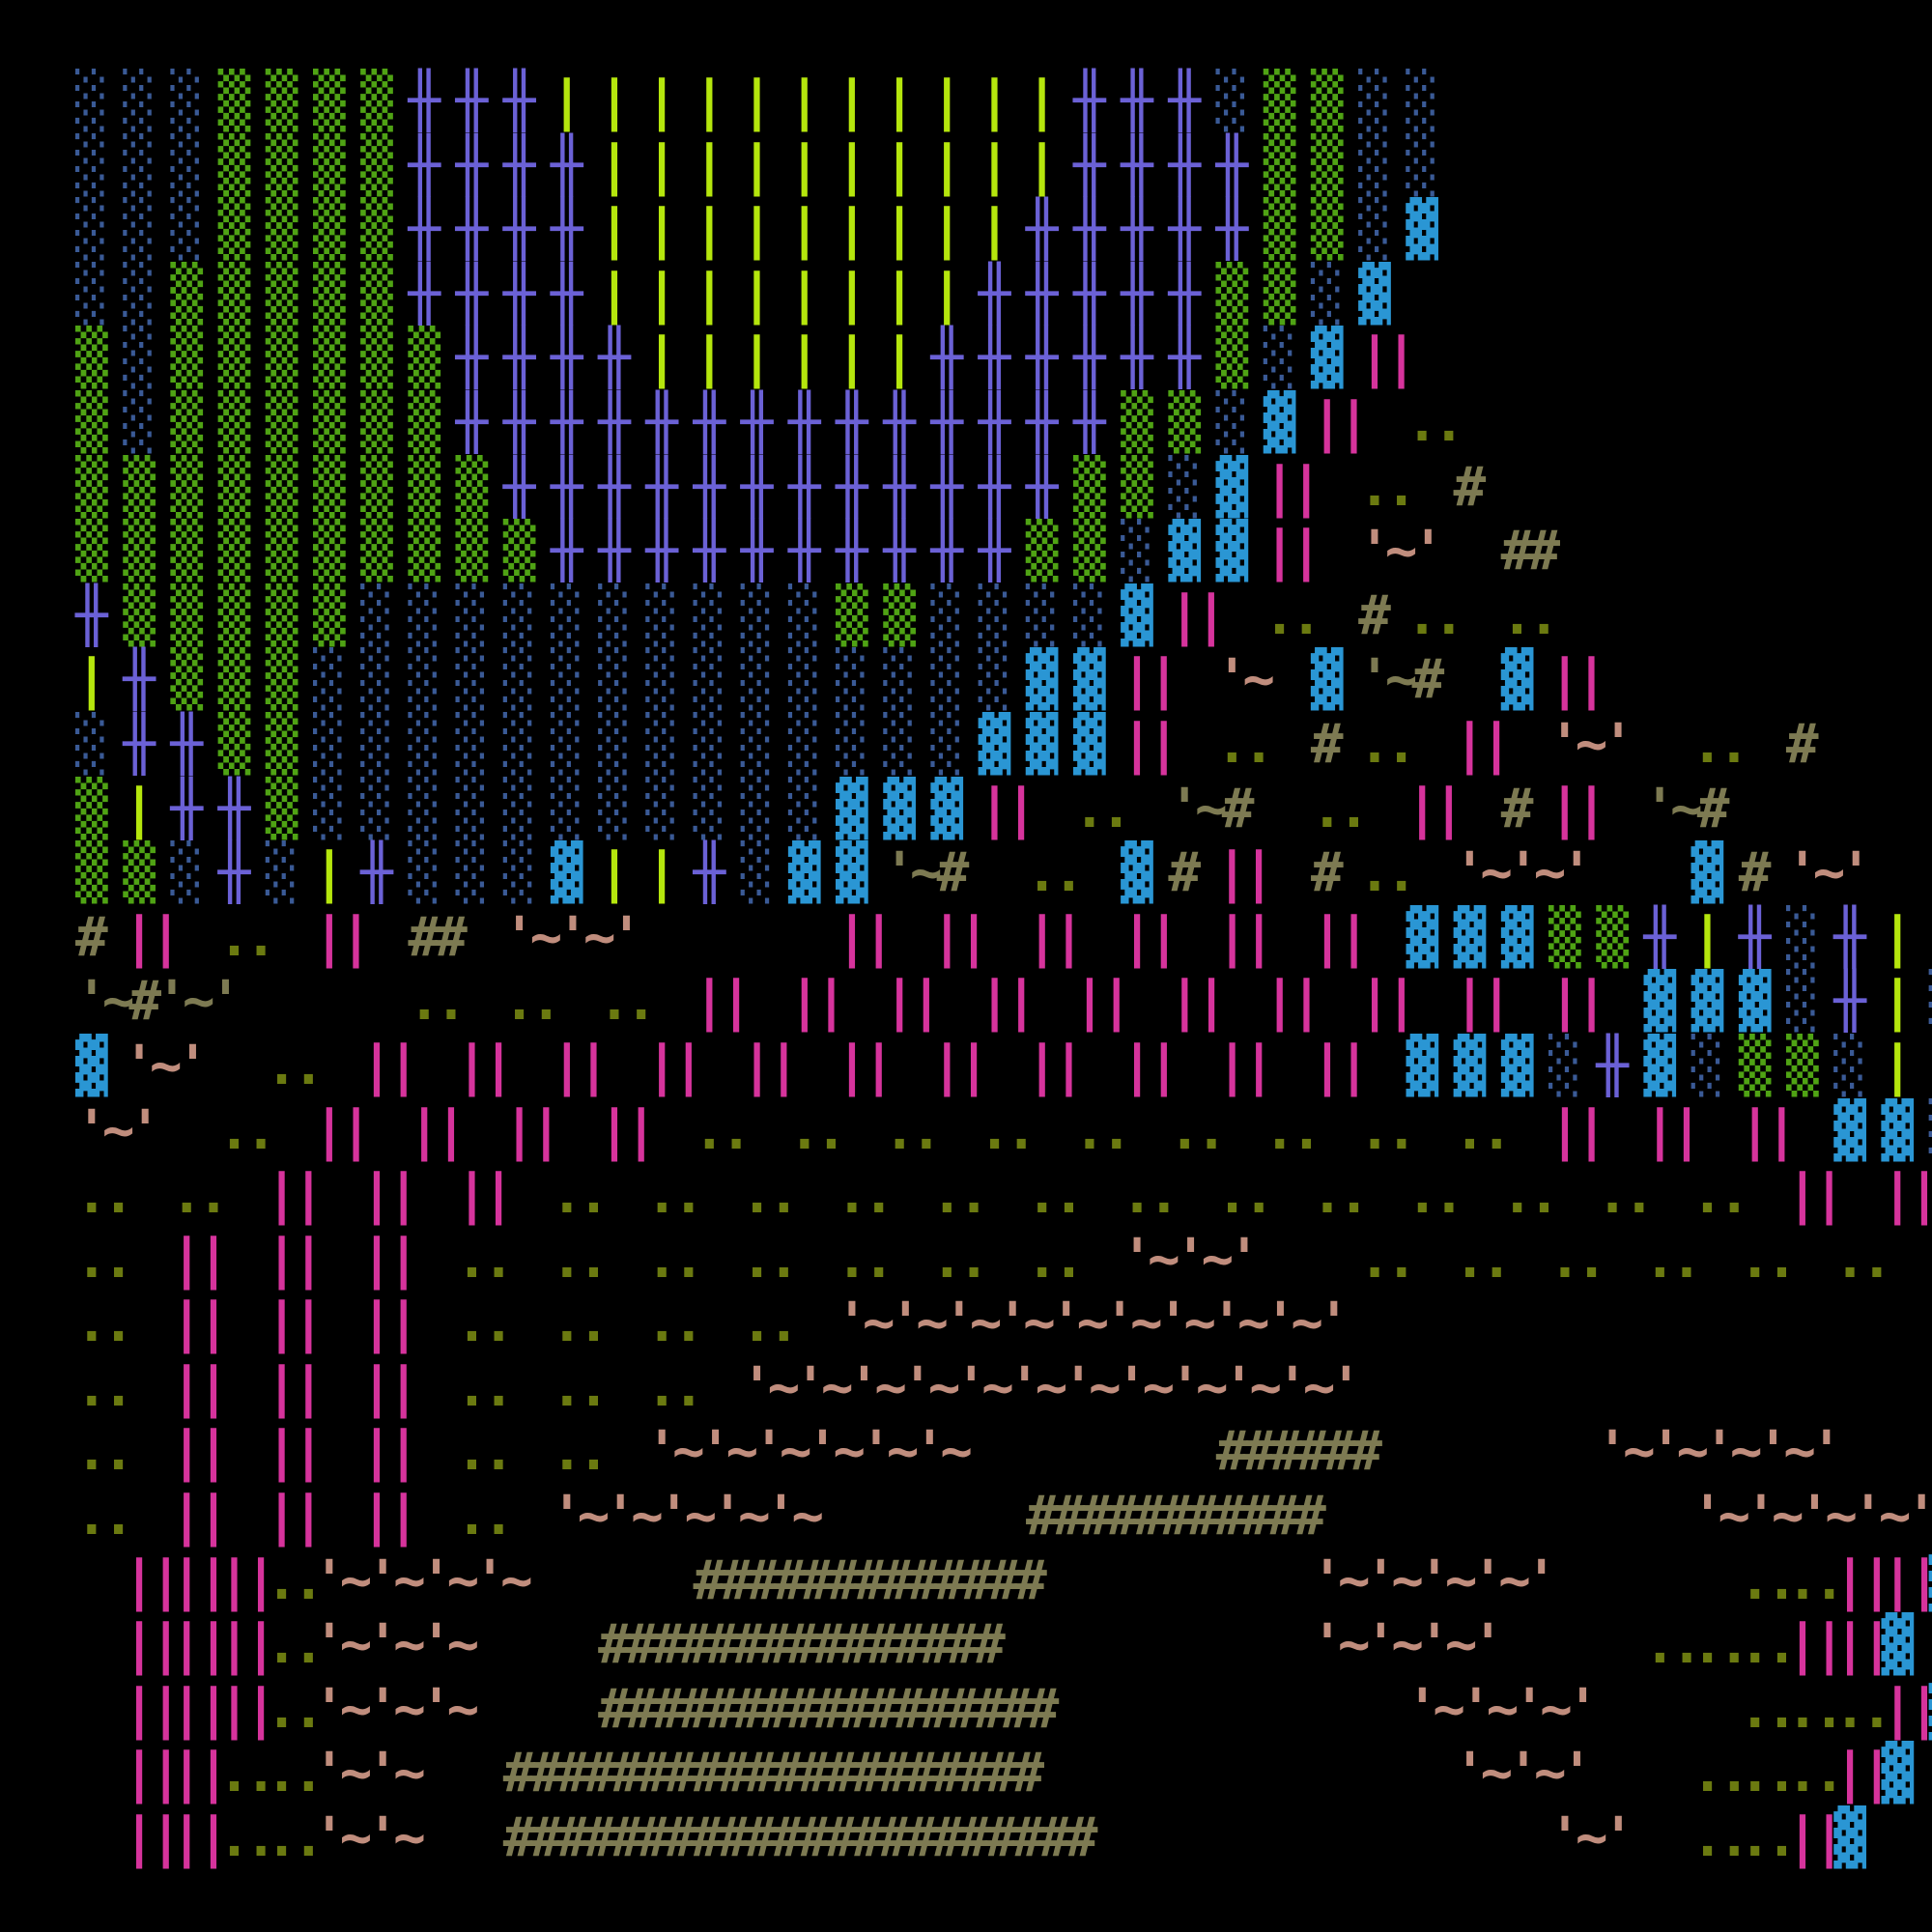 Image resolution: width=1932 pixels, height=1932 pixels. I want to click on ascii-art-row: ░ ░ ▒ ▒ ▒ ▒ ▒ ╫ ╫ ╫ ╫ | | | | | | | | ╫ ╫ ╫ ╫ ╫ ▒ ▒ ░ ▓, so click(1003, 295).